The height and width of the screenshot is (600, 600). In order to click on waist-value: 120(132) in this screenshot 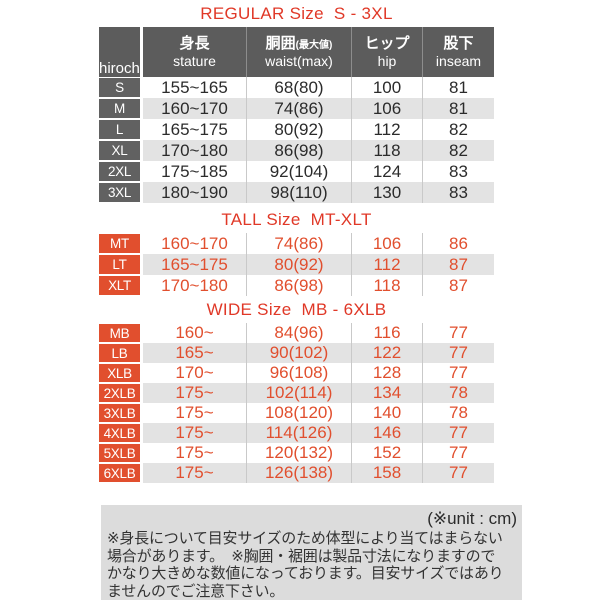, I will do `click(298, 453)`.